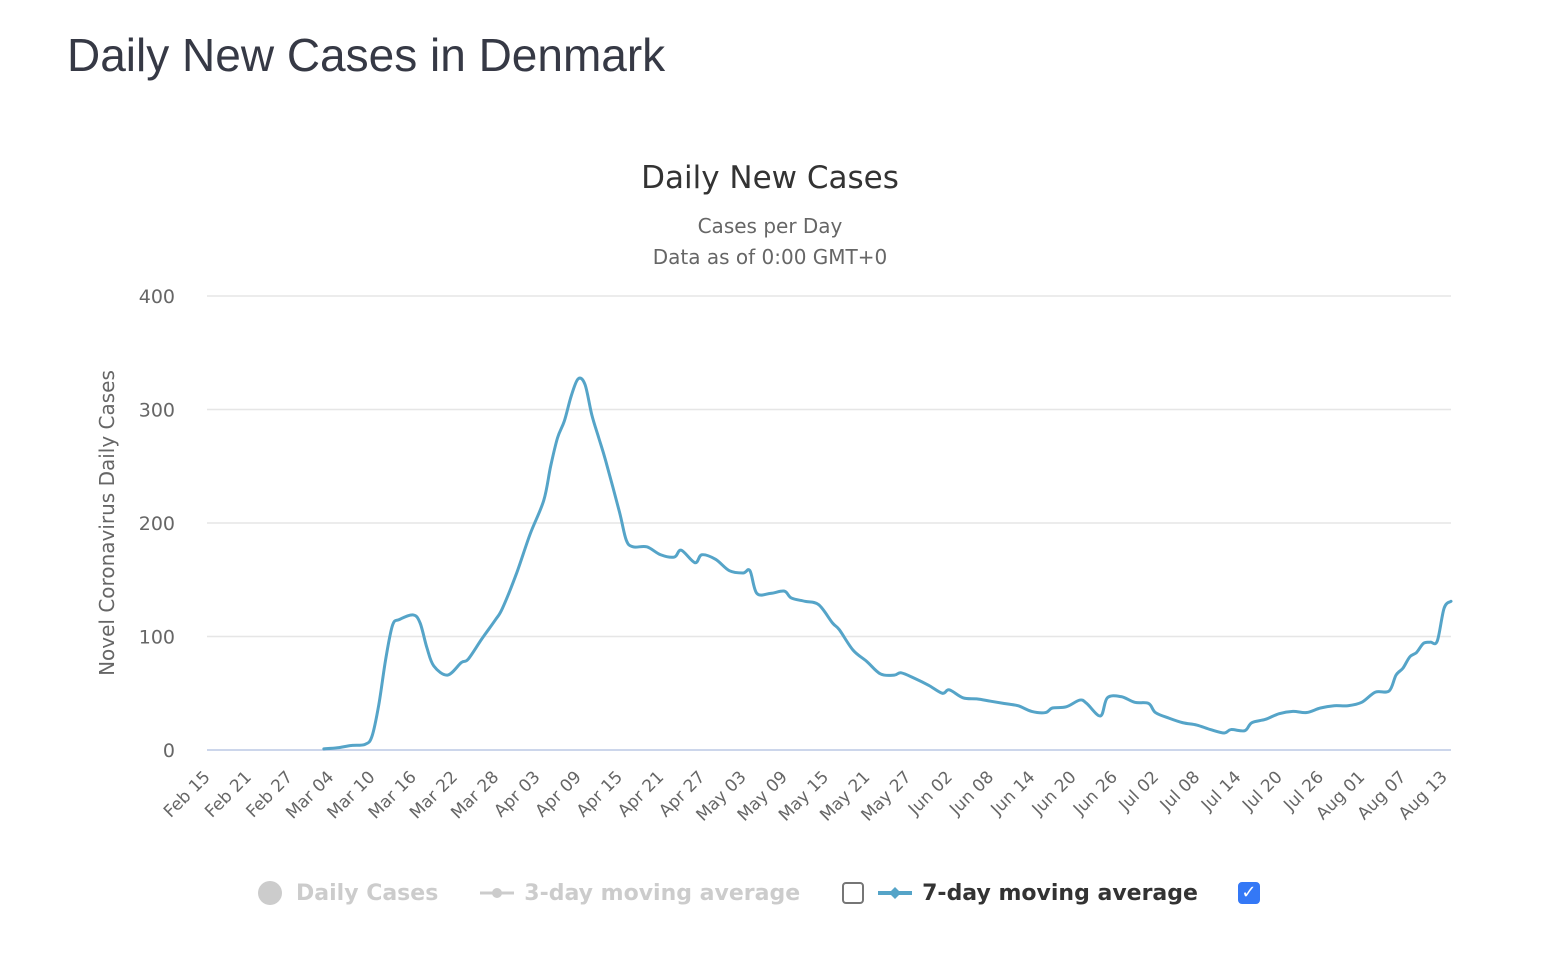 The image size is (1556, 980). I want to click on x-tick-label: Jun 02, so click(930, 793).